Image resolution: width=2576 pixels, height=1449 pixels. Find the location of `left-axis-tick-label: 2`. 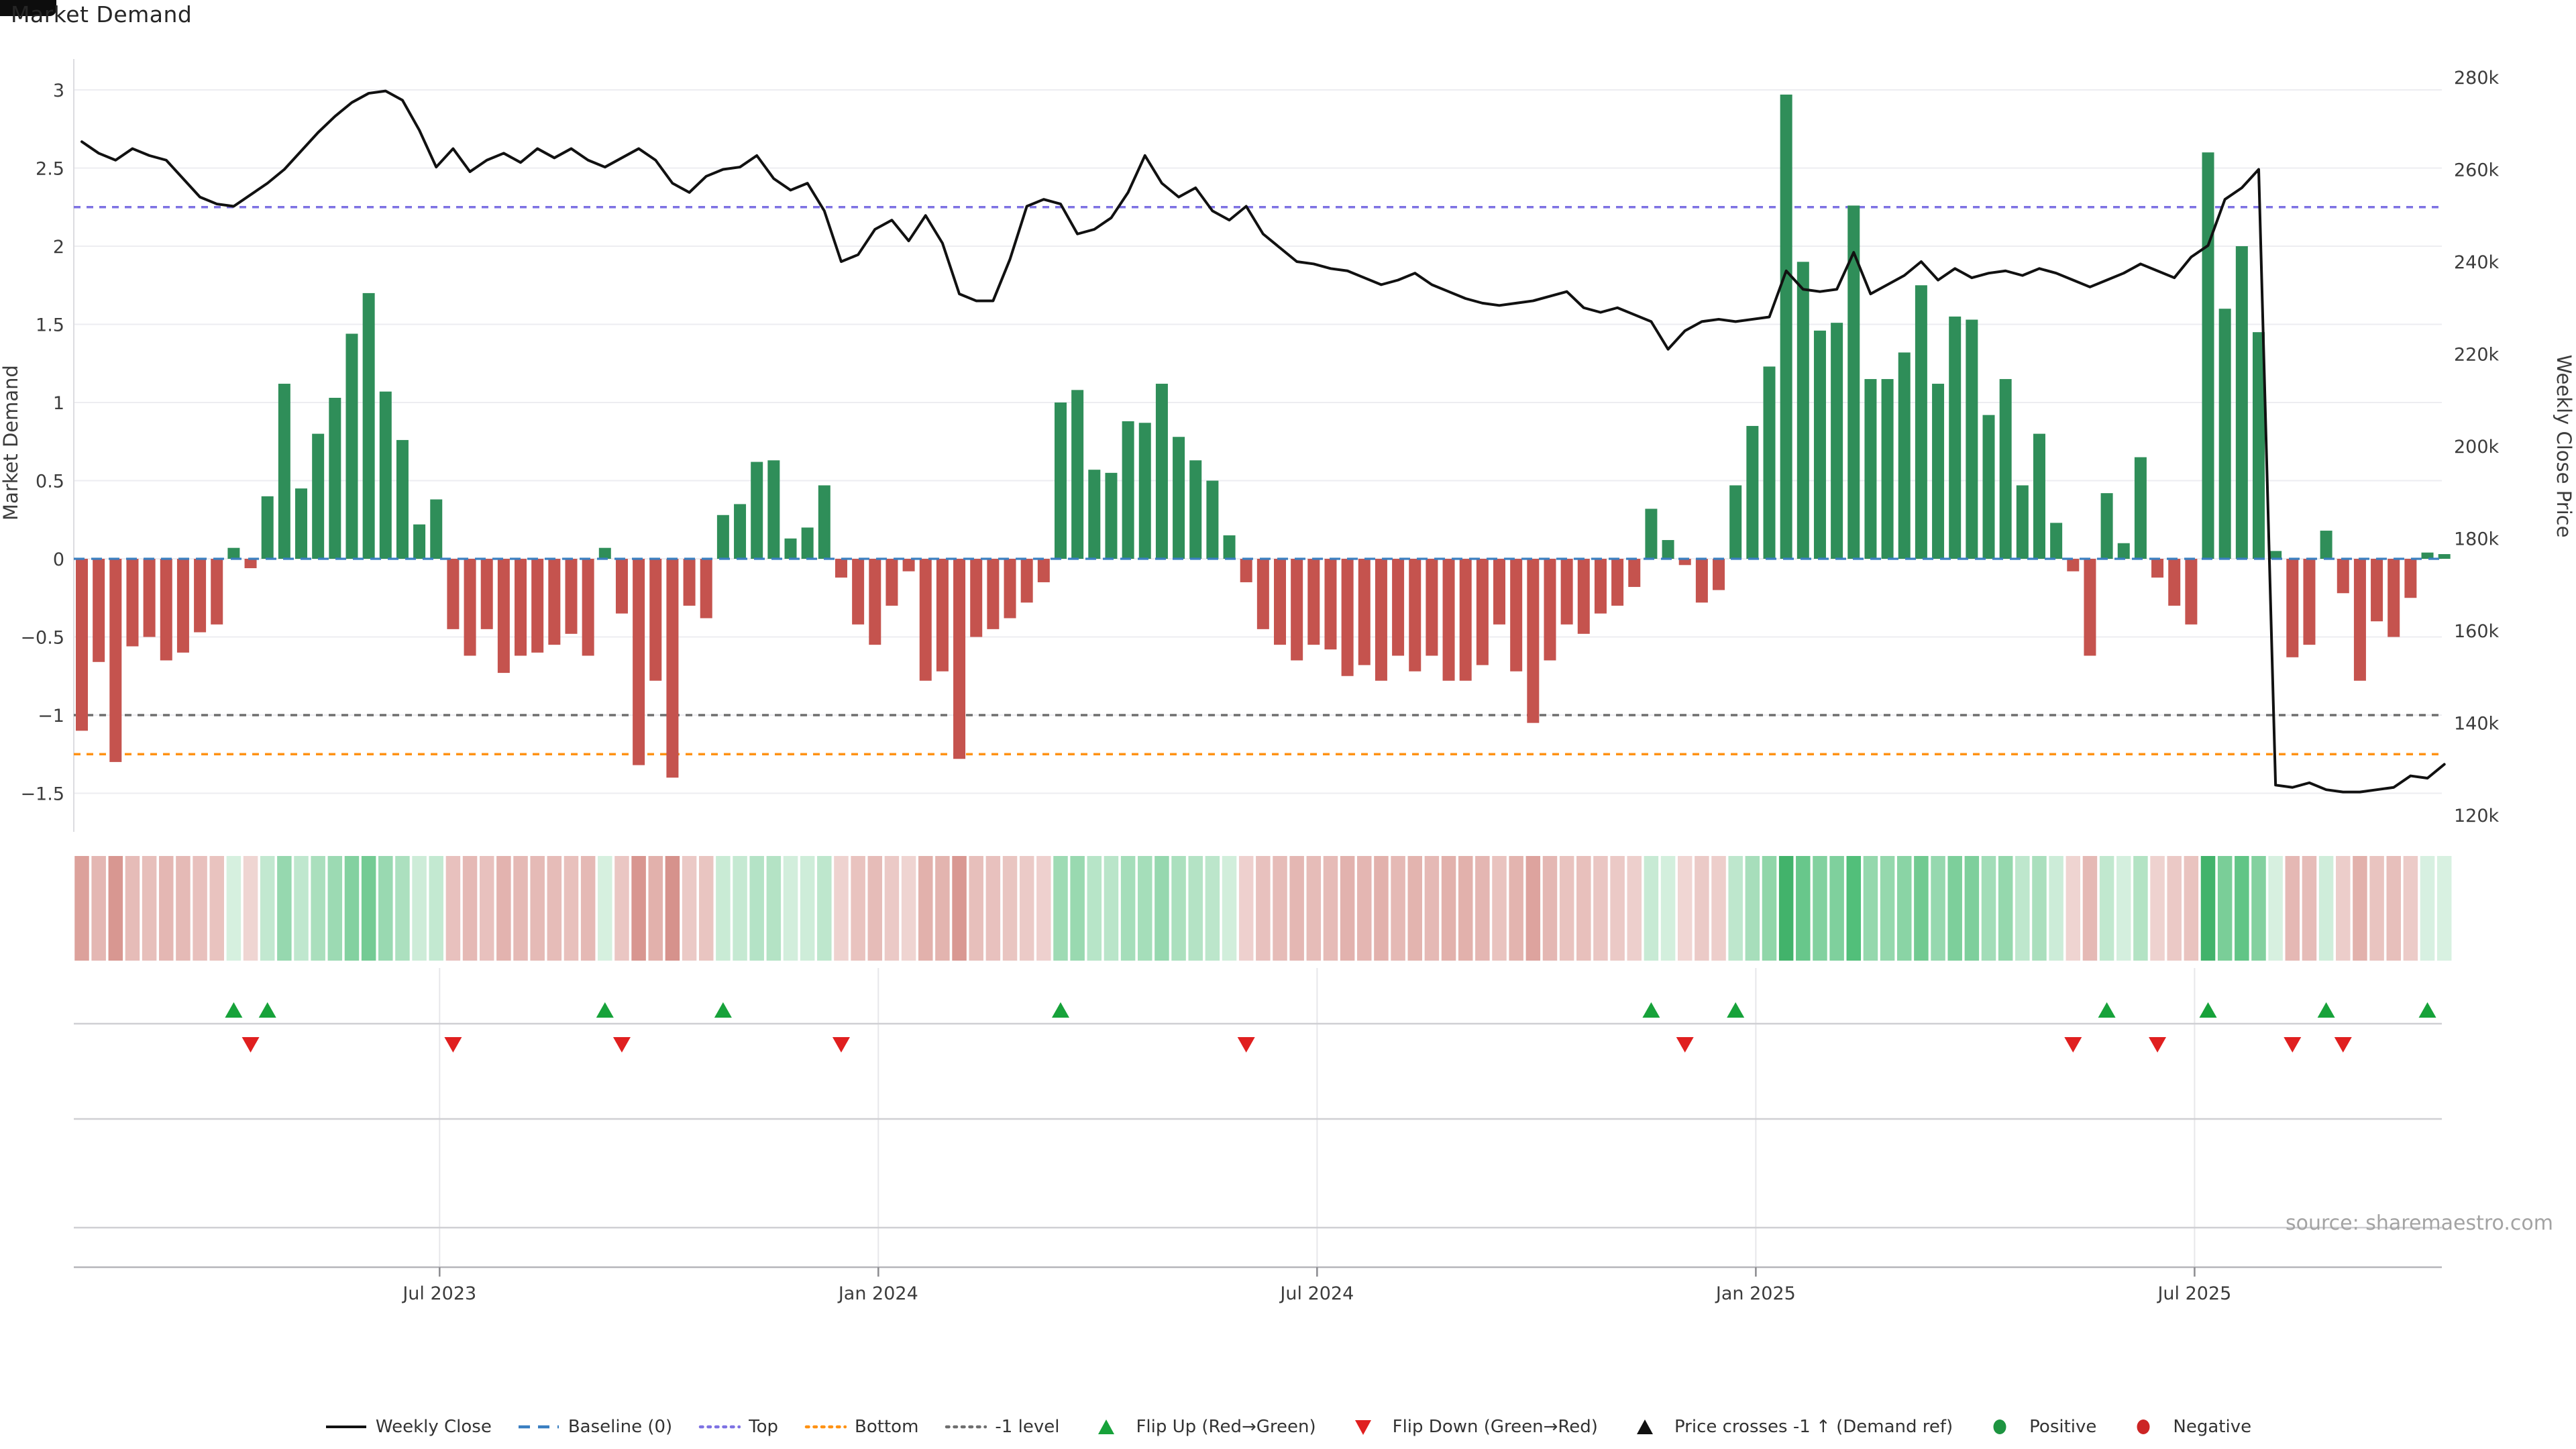

left-axis-tick-label: 2 is located at coordinates (58, 247).